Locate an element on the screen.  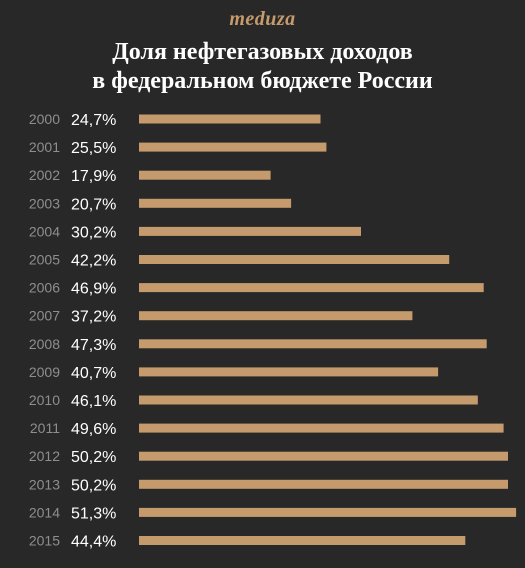
year-label-2006: 2006 is located at coordinates (44, 288).